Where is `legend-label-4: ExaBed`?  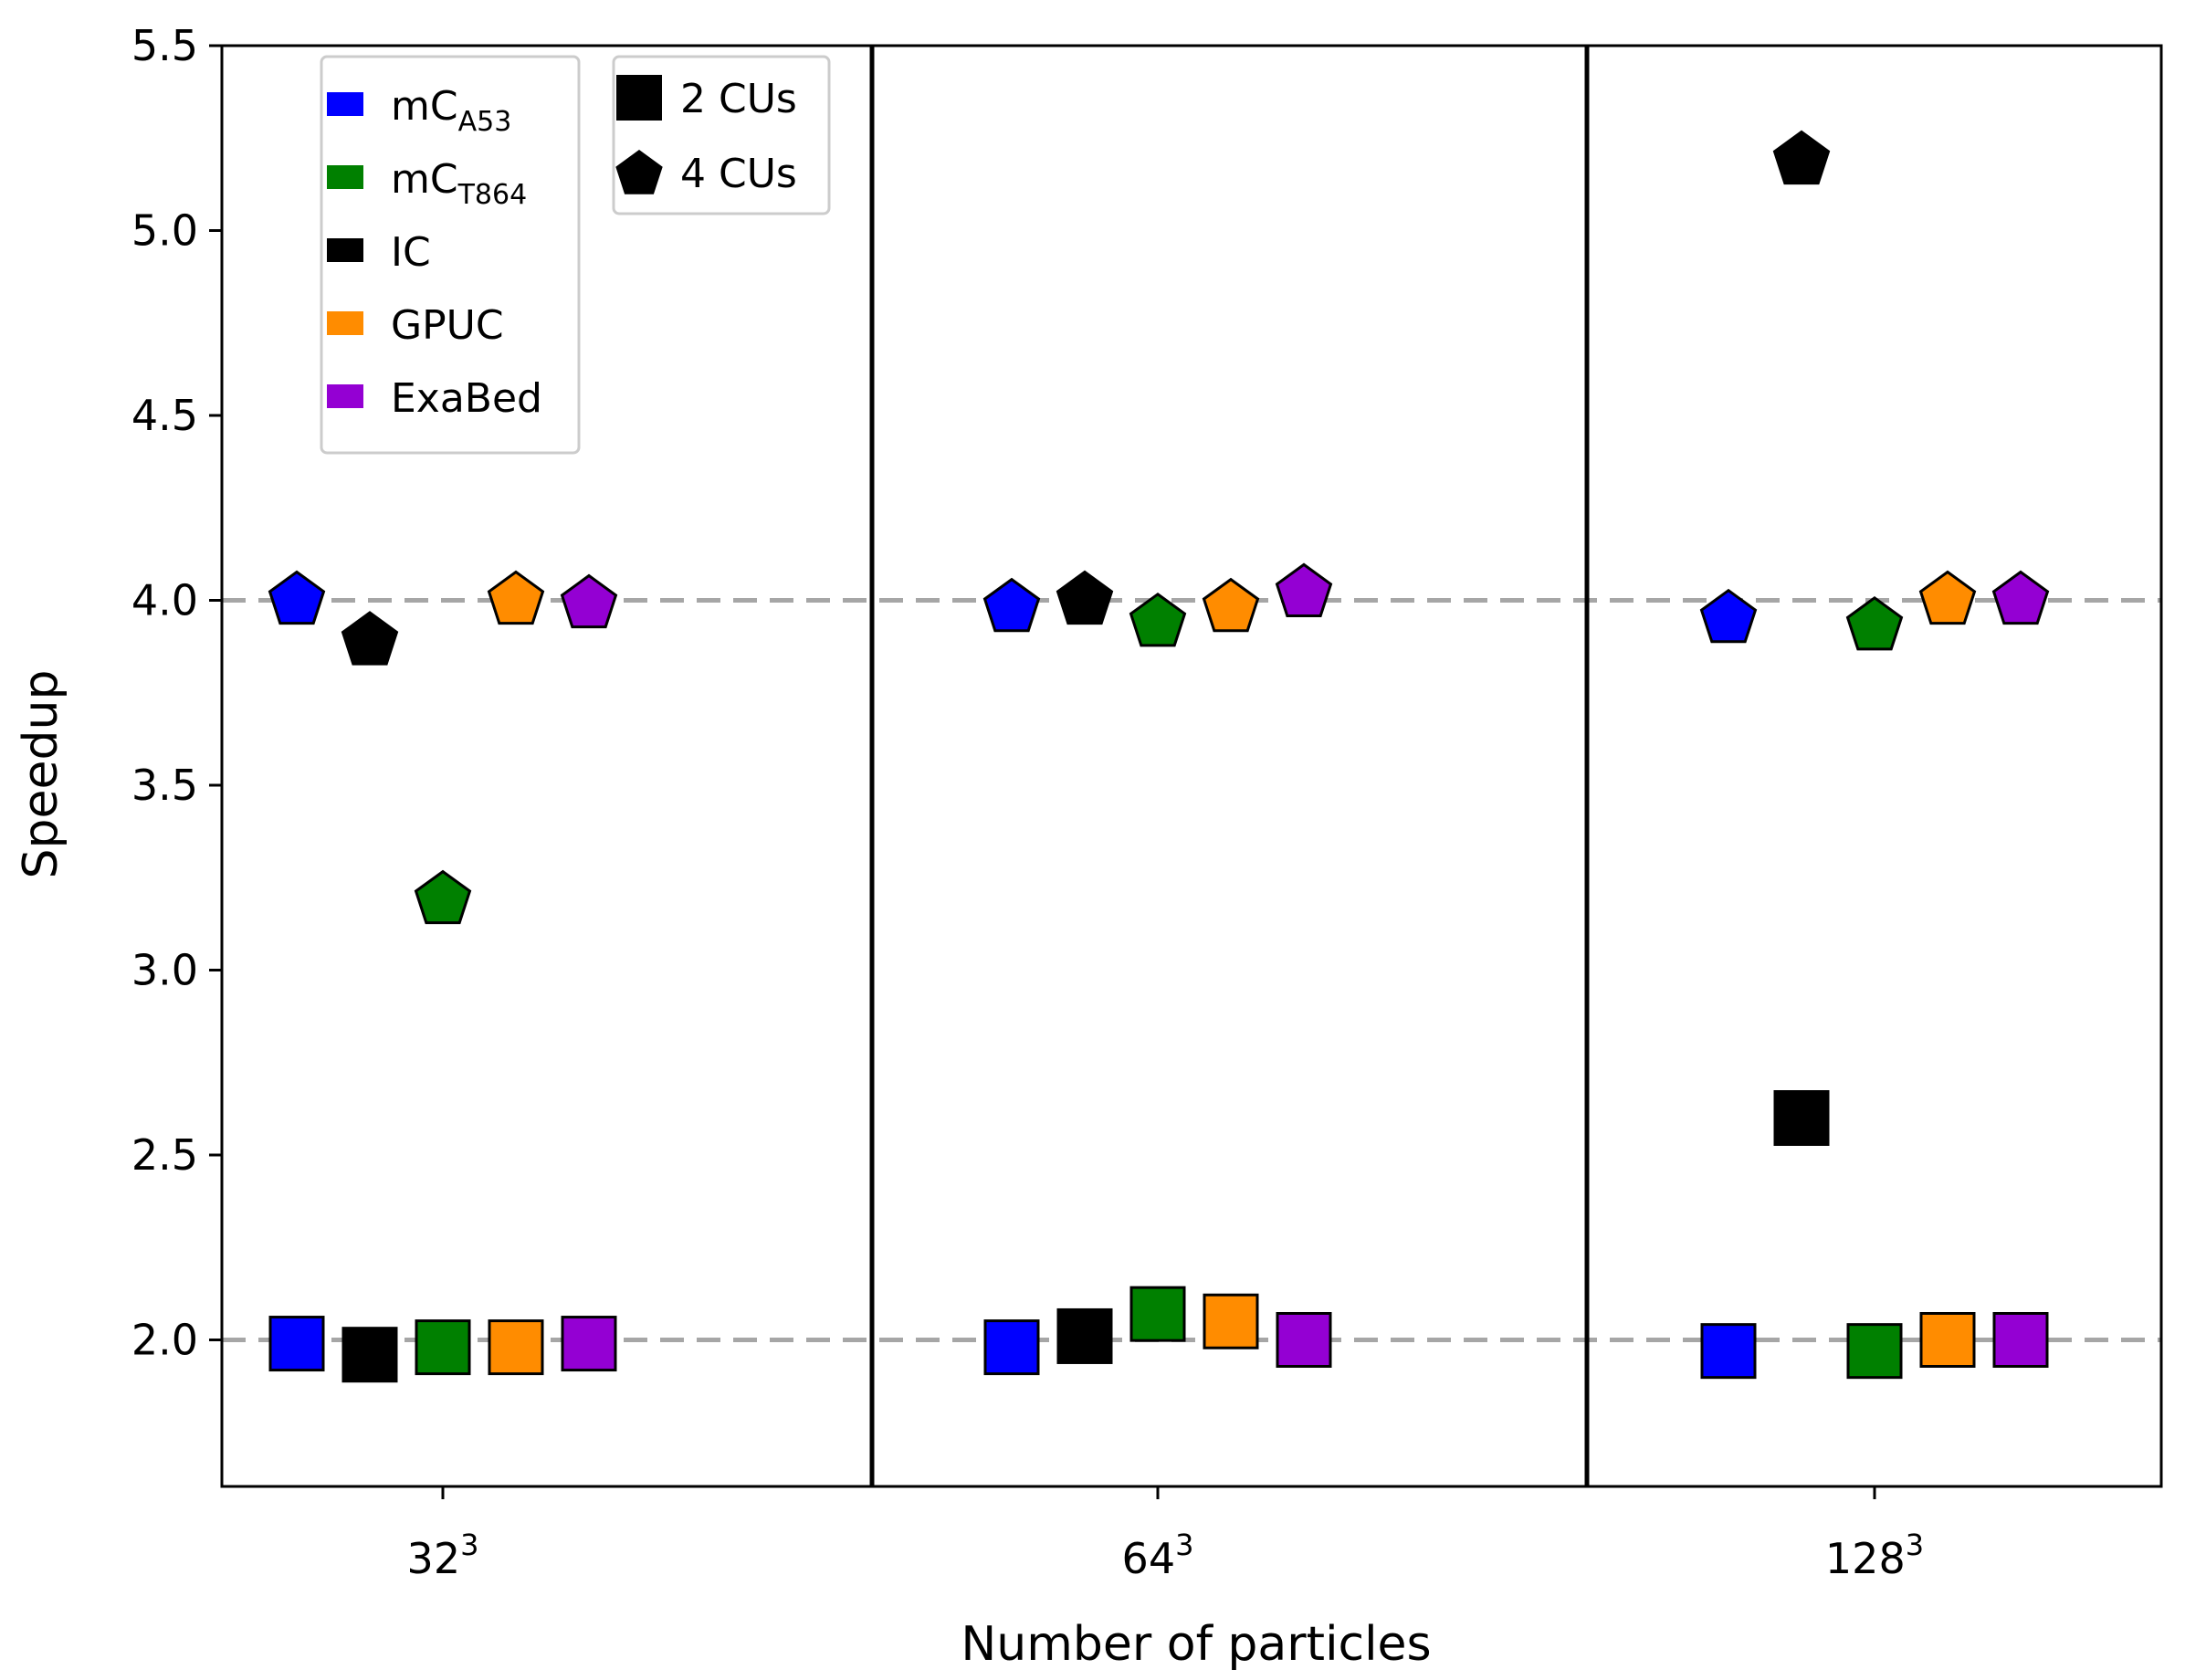 legend-label-4: ExaBed is located at coordinates (467, 399).